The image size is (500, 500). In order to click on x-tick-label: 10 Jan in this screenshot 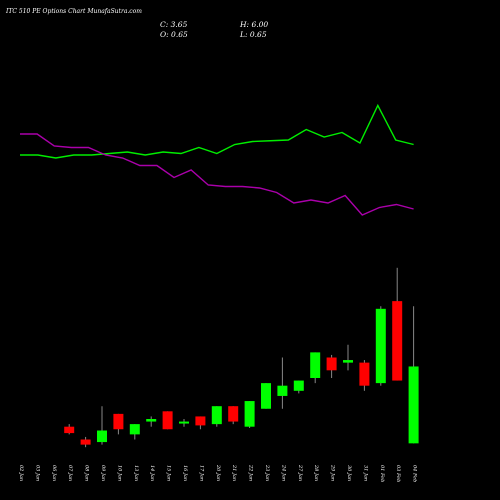, I will do `click(119, 473)`.